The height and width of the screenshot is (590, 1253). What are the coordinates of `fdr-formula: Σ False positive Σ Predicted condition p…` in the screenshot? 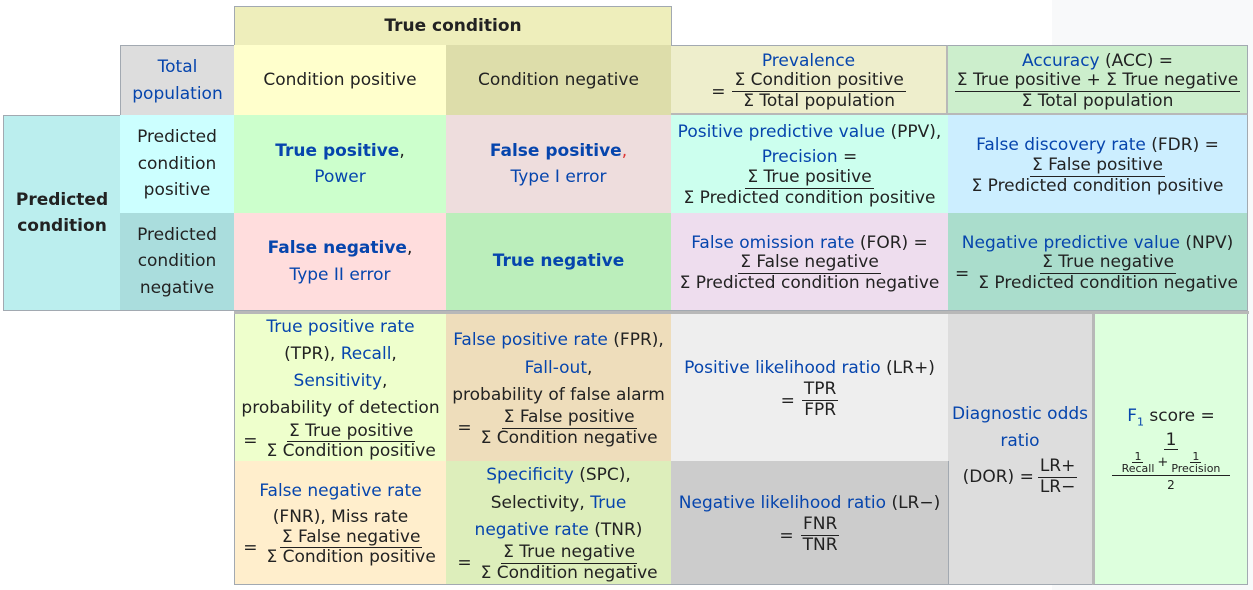 It's located at (1097, 176).